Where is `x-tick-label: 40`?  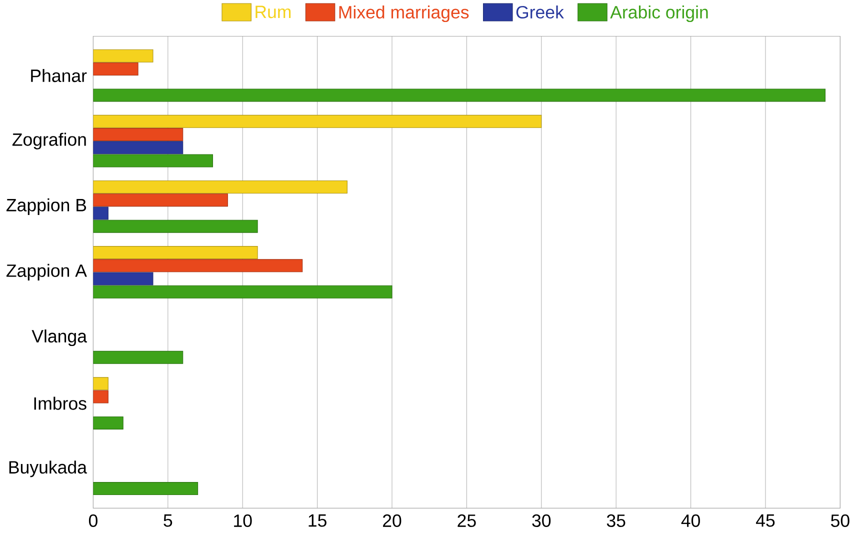
x-tick-label: 40 is located at coordinates (690, 521).